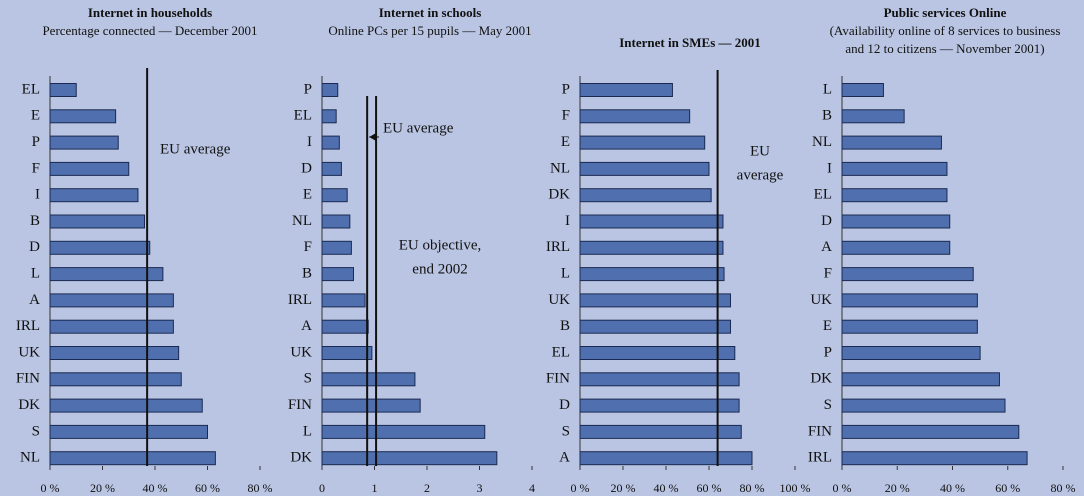 This screenshot has height=496, width=1084. Describe the element at coordinates (690, 42) in the screenshot. I see `chart-title: Internet in SMEs — 2001` at that location.